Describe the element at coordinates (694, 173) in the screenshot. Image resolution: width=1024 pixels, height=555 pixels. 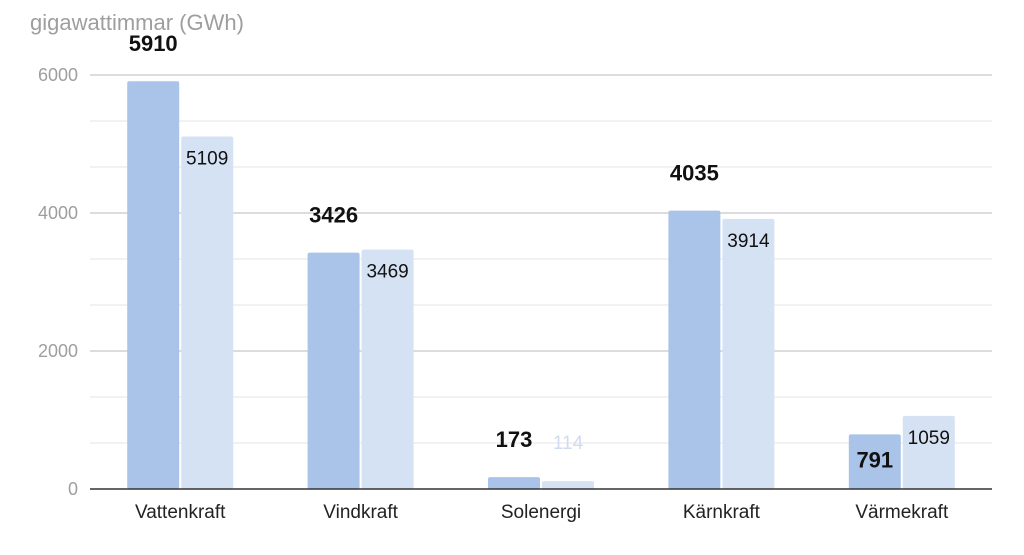
I see `data-label-series-1: 4035` at that location.